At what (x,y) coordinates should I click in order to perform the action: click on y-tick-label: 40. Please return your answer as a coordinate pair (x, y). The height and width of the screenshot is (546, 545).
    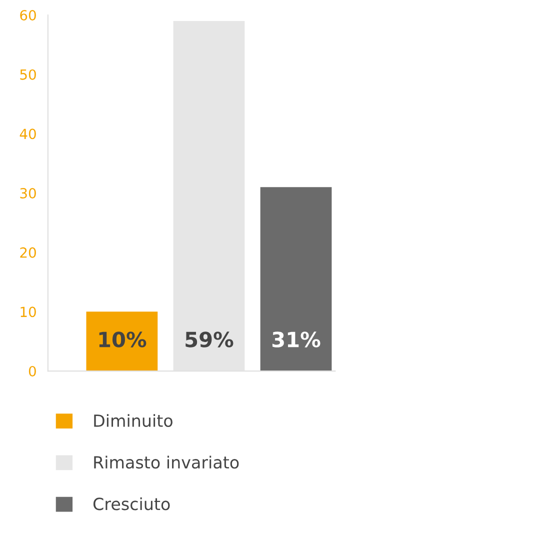
    Looking at the image, I should click on (28, 134).